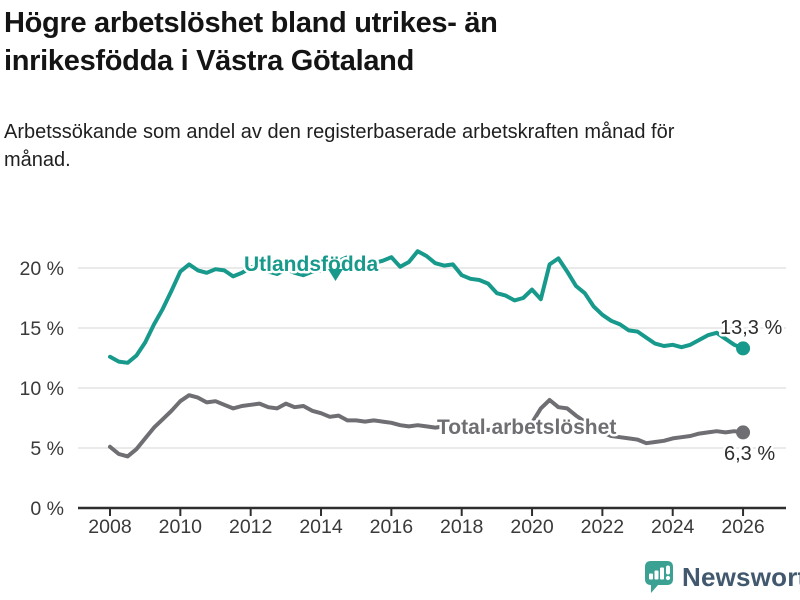  I want to click on x-tick-label: 2026, so click(742, 527).